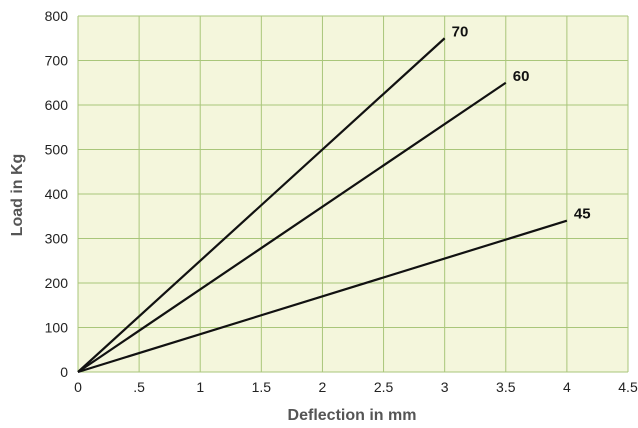 This screenshot has height=428, width=638. What do you see at coordinates (57, 16) in the screenshot?
I see `y-tick-label: 800` at bounding box center [57, 16].